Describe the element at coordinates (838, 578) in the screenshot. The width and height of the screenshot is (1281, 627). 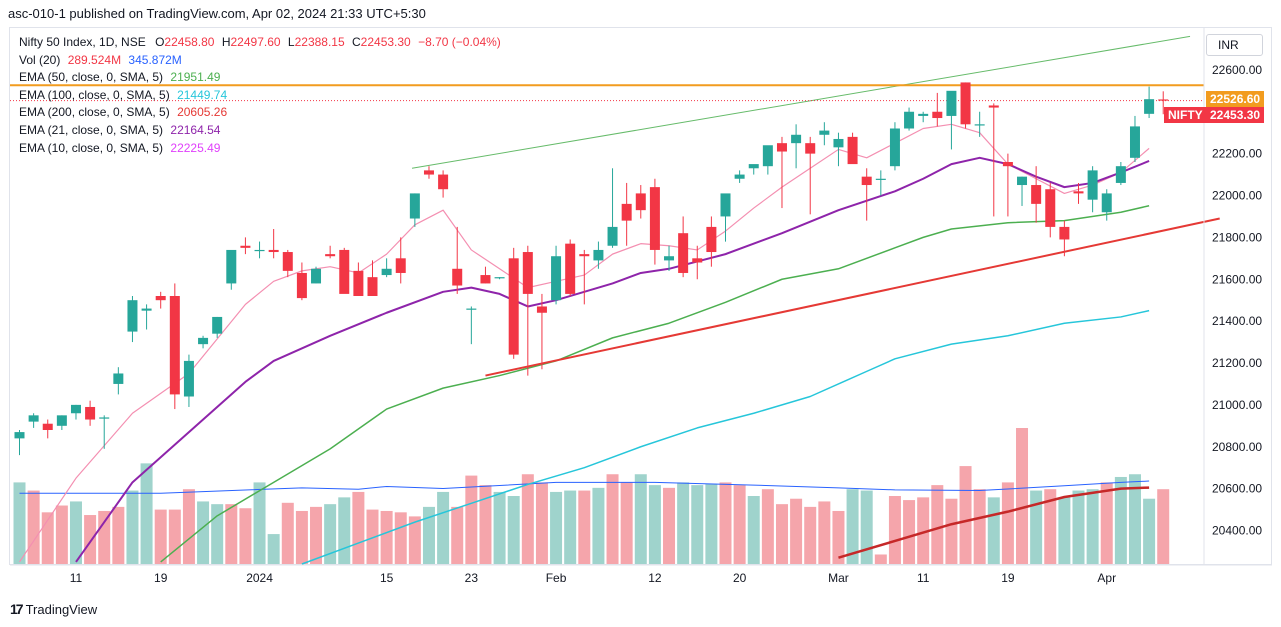
I see `time-tick-label: Mar` at that location.